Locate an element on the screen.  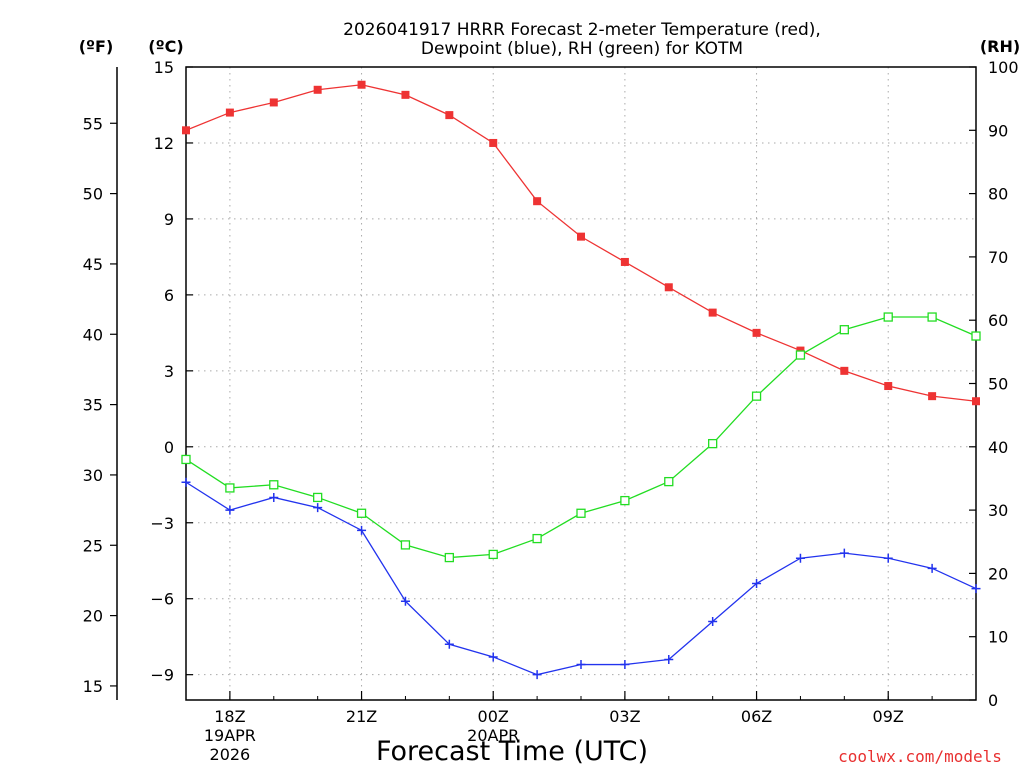
celsius-tick-label: 12 is located at coordinates (164, 143).